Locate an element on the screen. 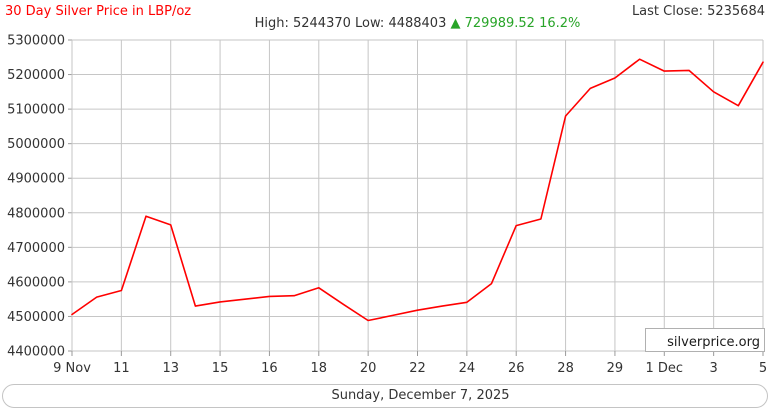  y-axis-label: 4700000 is located at coordinates (36, 248).